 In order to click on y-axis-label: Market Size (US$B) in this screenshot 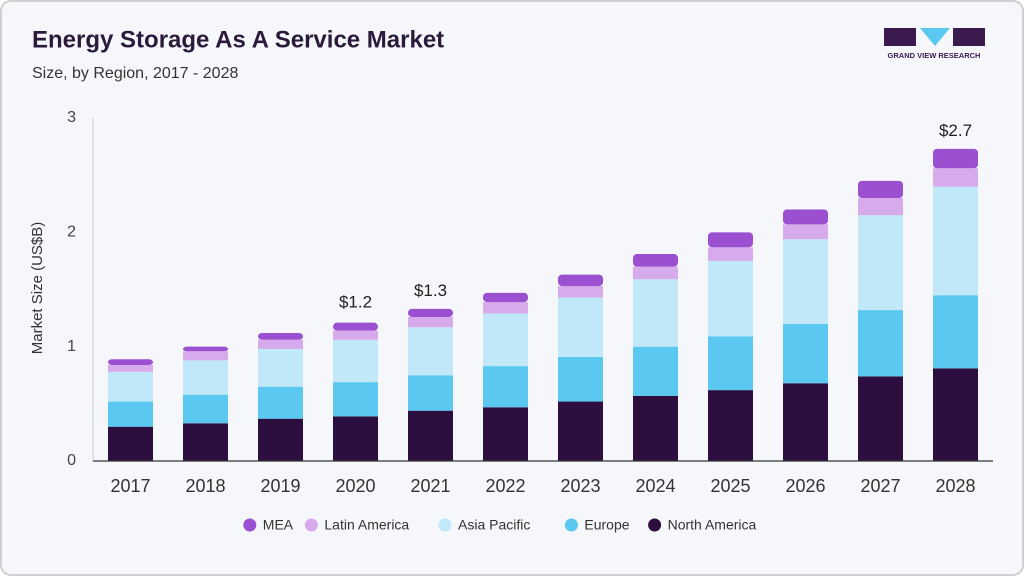, I will do `click(37, 288)`.